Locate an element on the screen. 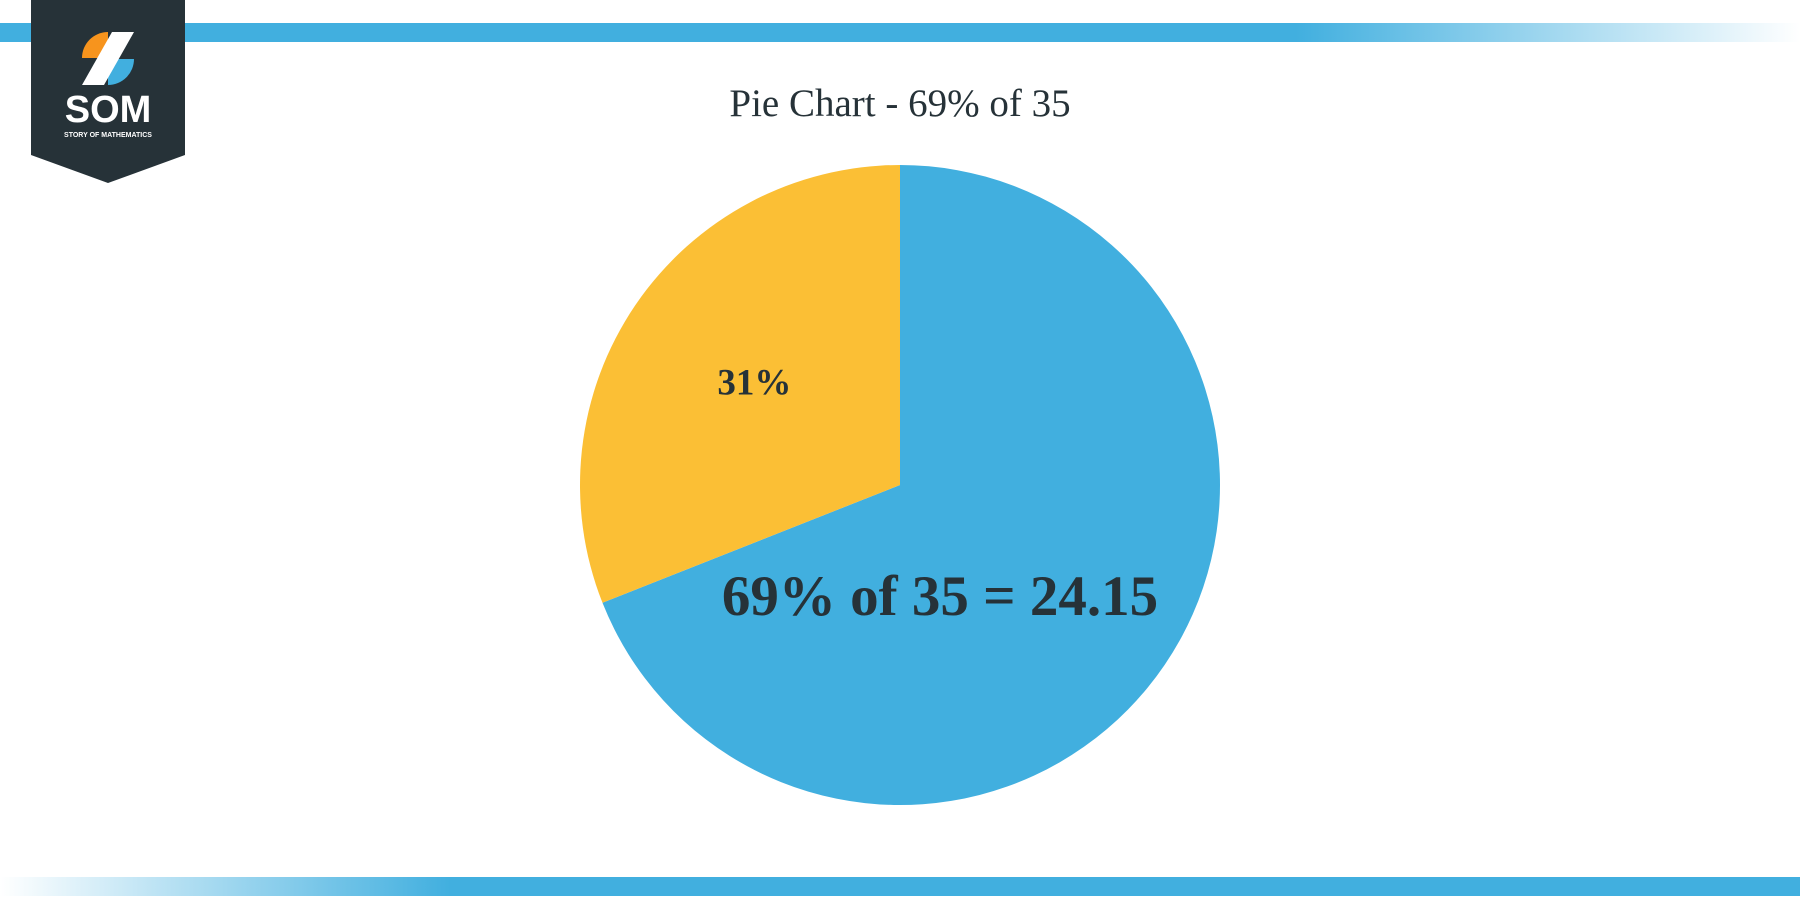 The height and width of the screenshot is (905, 1800). slice-label: 31% is located at coordinates (754, 383).